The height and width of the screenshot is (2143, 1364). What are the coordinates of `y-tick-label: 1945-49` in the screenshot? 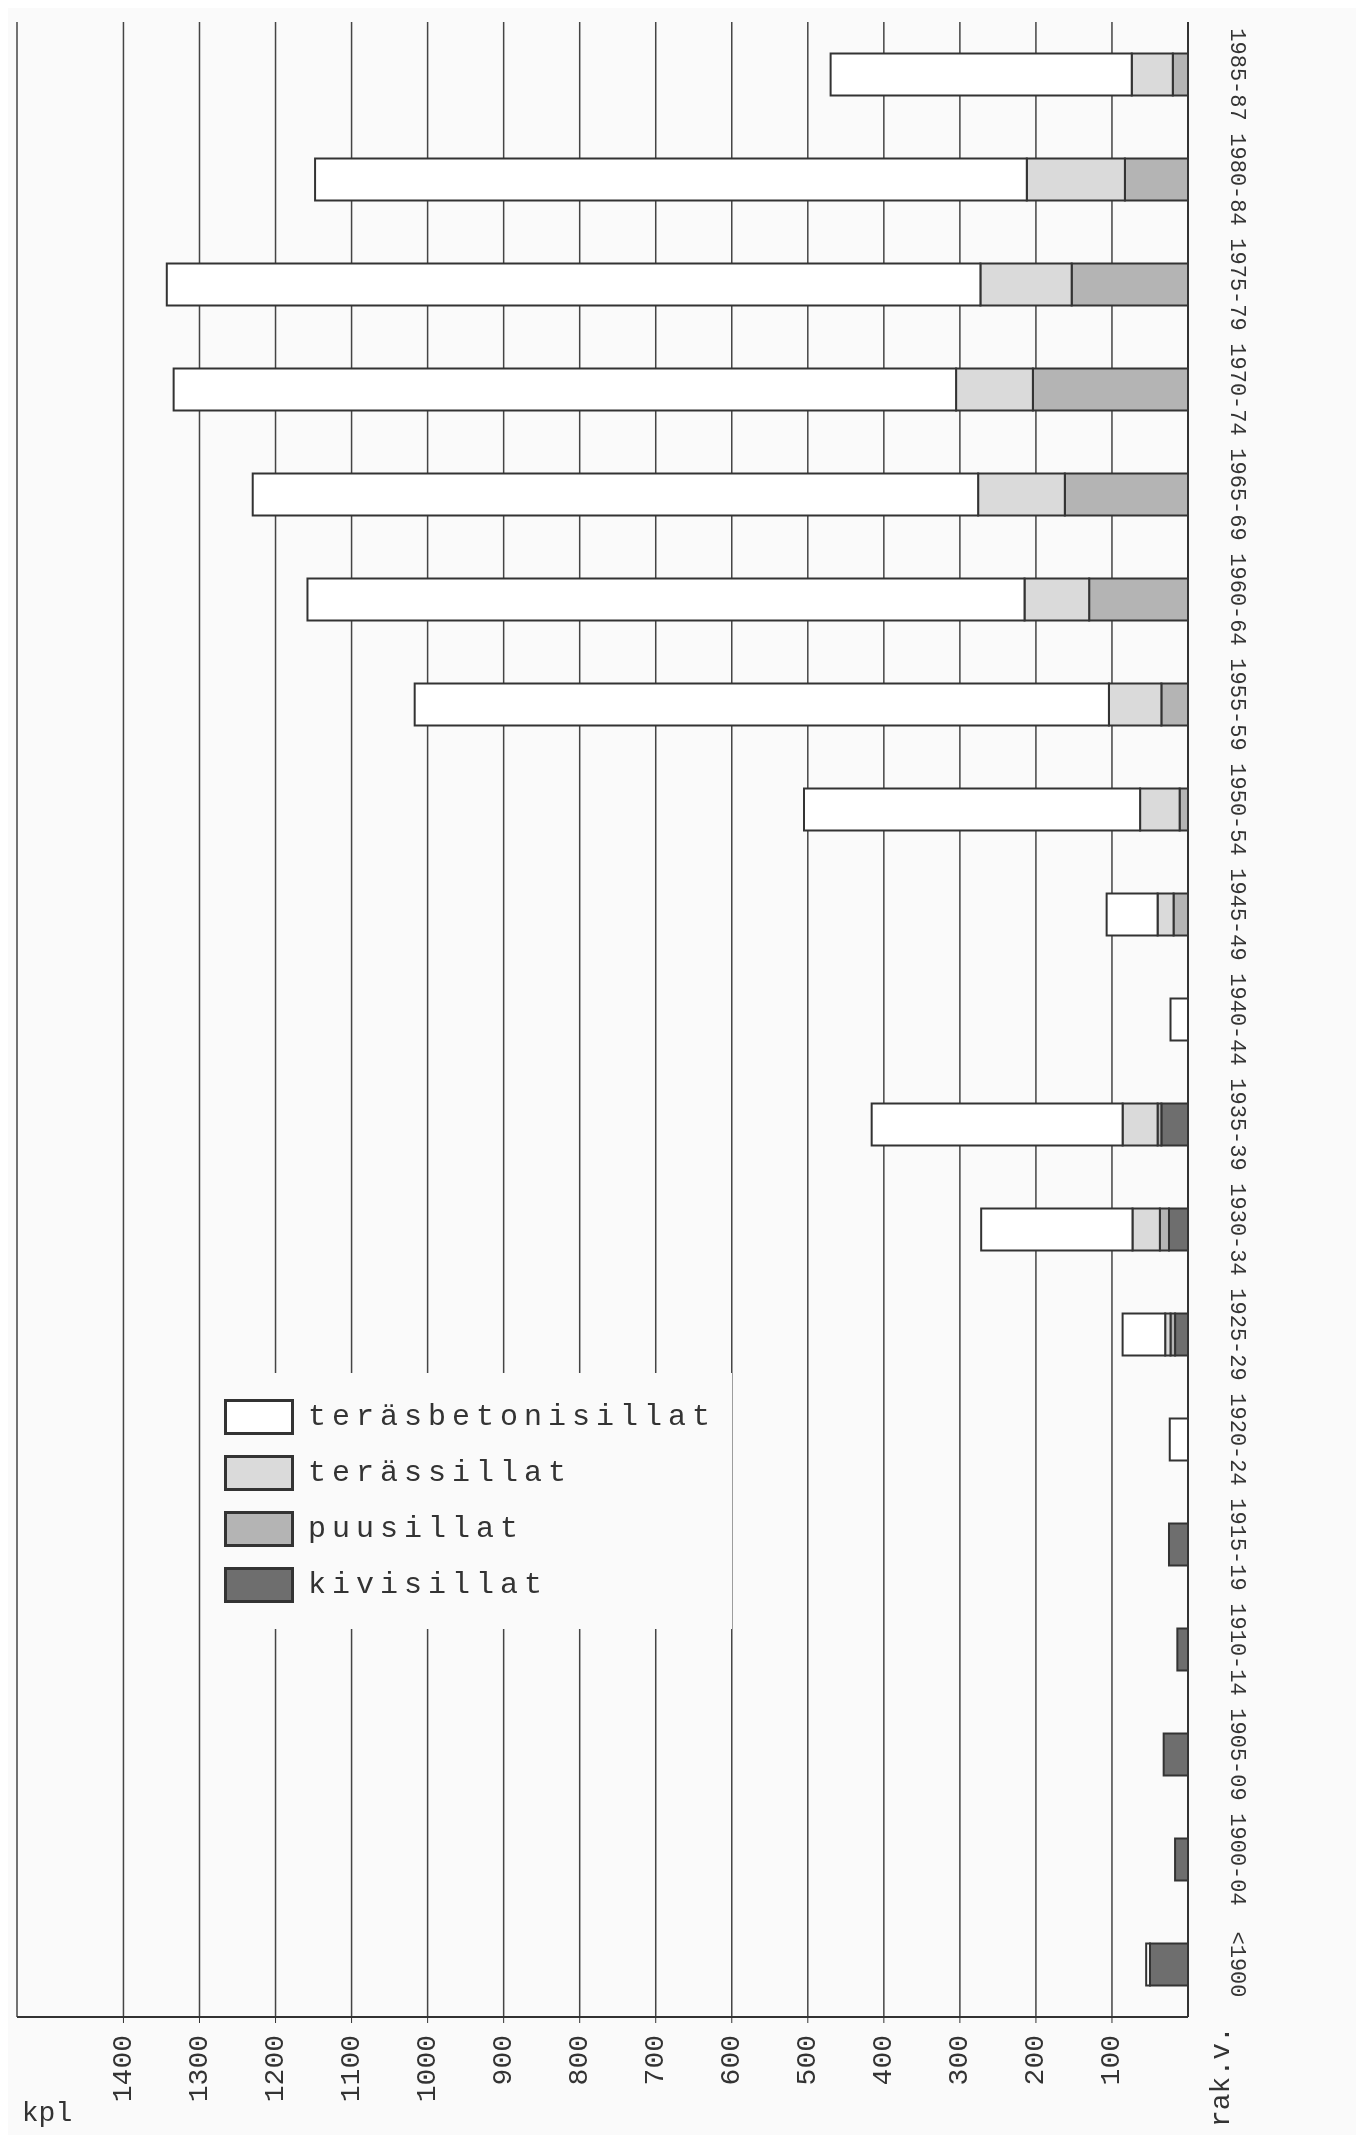 It's located at (1236, 914).